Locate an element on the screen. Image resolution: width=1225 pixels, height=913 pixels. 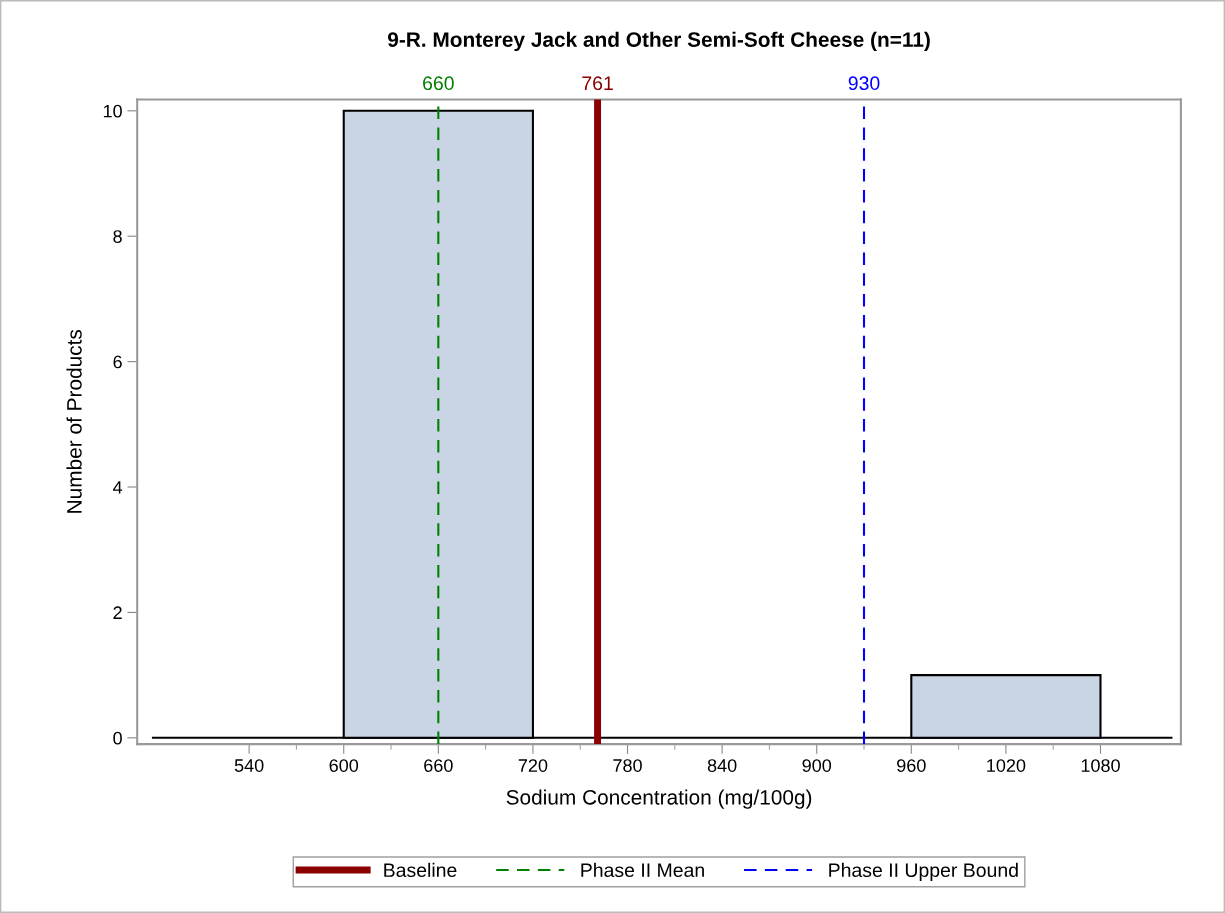
x-axis-title: Sodium Concentration (mg/100g) is located at coordinates (659, 799).